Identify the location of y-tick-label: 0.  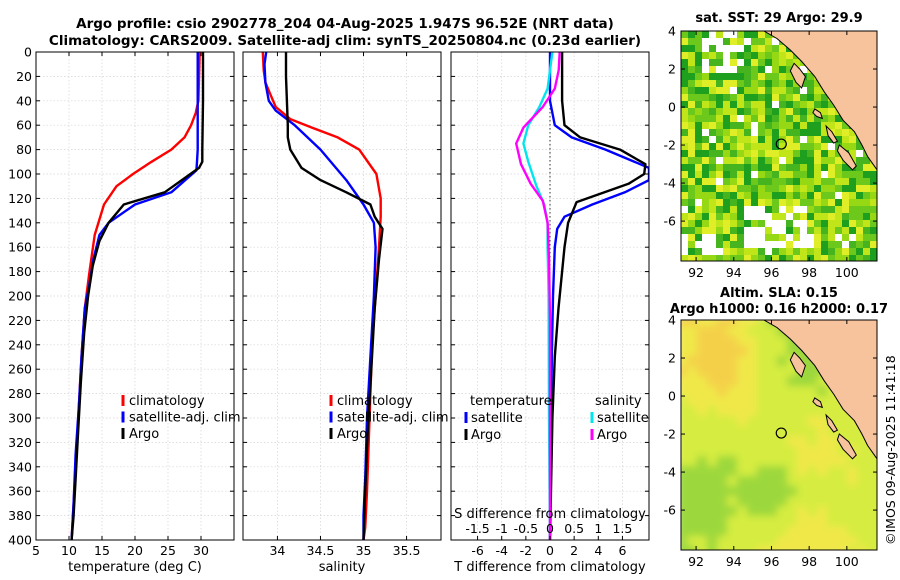
(672, 396).